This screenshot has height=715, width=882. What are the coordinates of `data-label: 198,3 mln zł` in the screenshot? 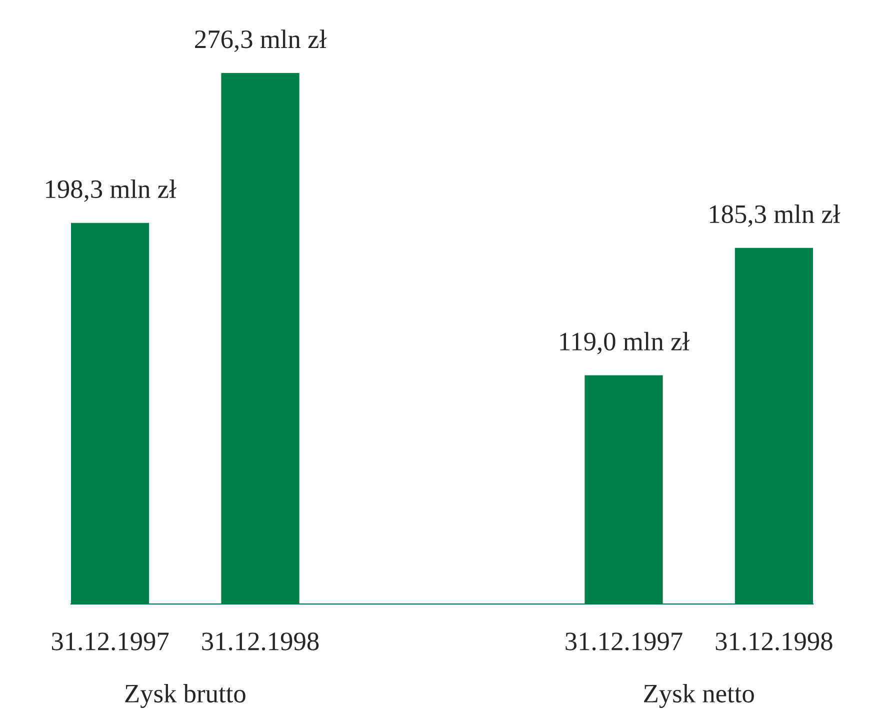 It's located at (111, 191).